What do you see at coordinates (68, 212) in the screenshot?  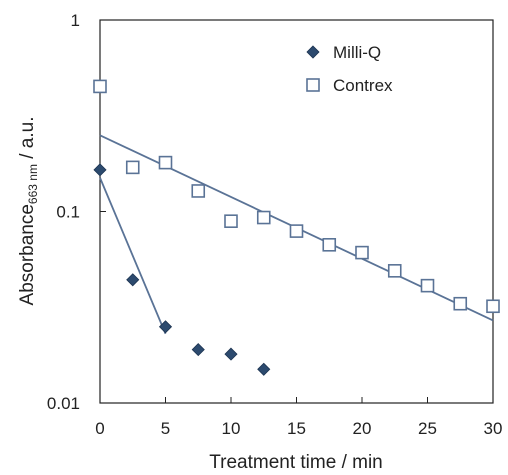 I see `y-tick-label: 0.1` at bounding box center [68, 212].